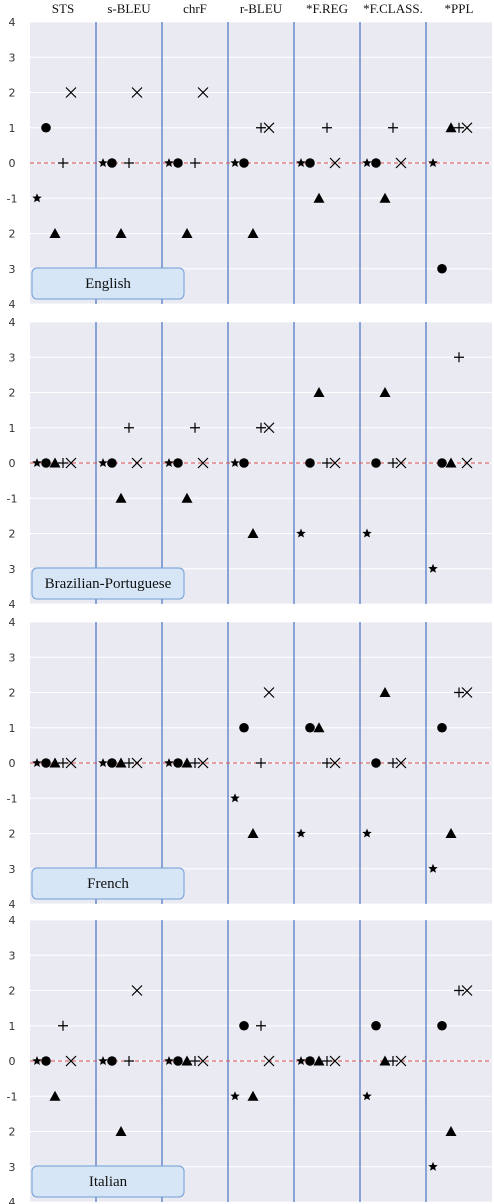 The image size is (494, 1204). What do you see at coordinates (459, 8) in the screenshot?
I see `metric-label-ppl: *PPL` at bounding box center [459, 8].